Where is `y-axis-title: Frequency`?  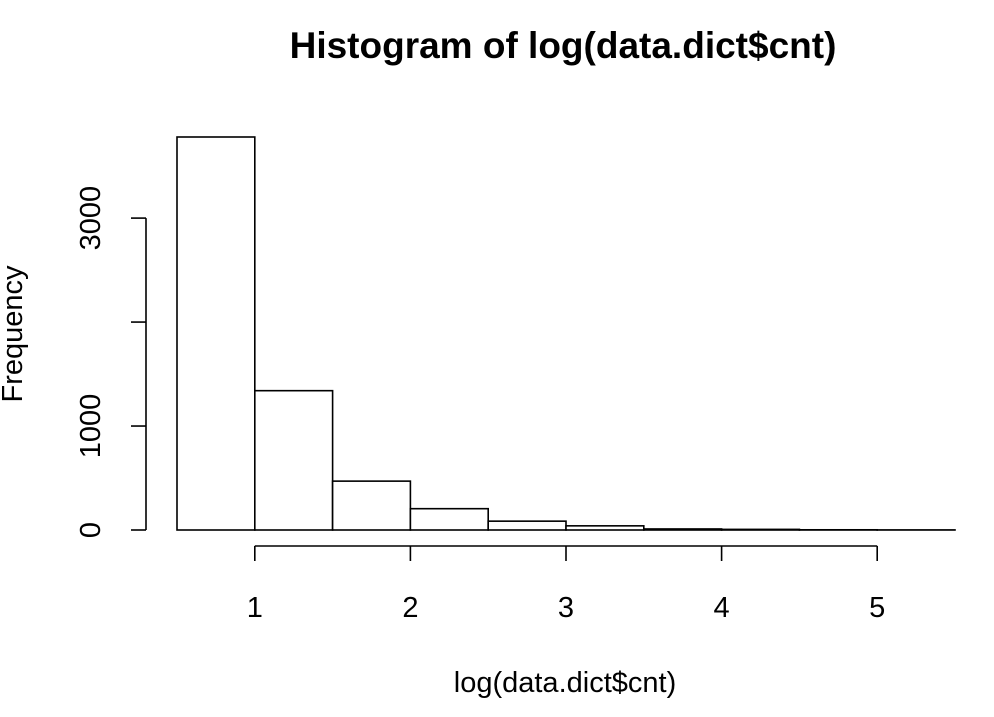 y-axis-title: Frequency is located at coordinates (14, 334).